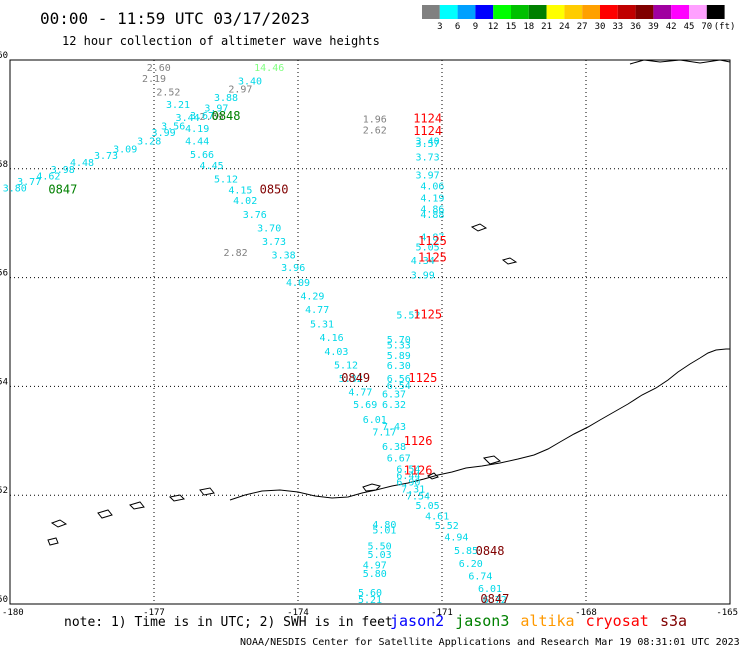  What do you see at coordinates (475, 27) in the screenshot?
I see `legend-label: 9` at bounding box center [475, 27].